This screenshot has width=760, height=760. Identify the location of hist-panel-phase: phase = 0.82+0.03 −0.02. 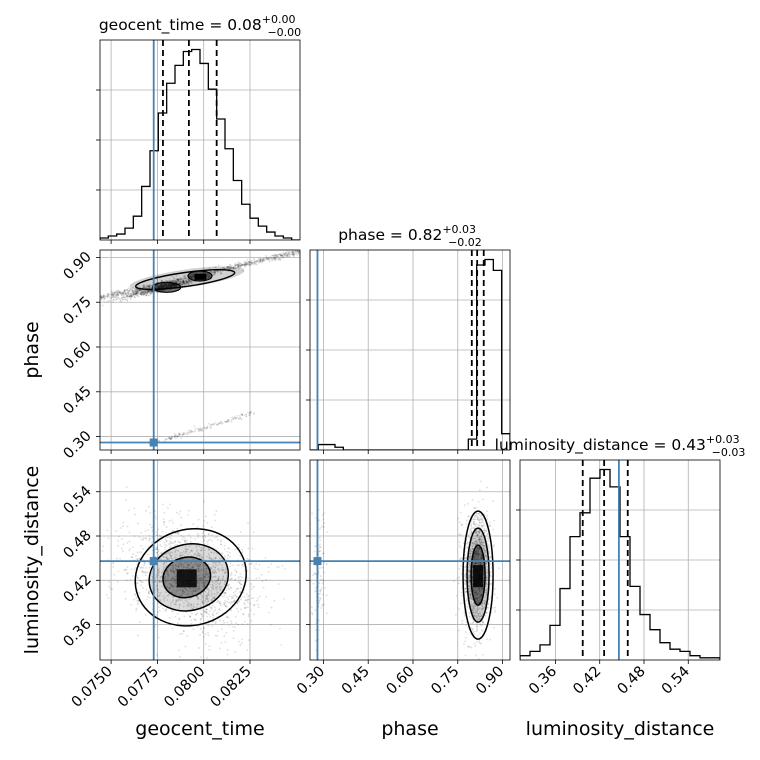
(408, 338).